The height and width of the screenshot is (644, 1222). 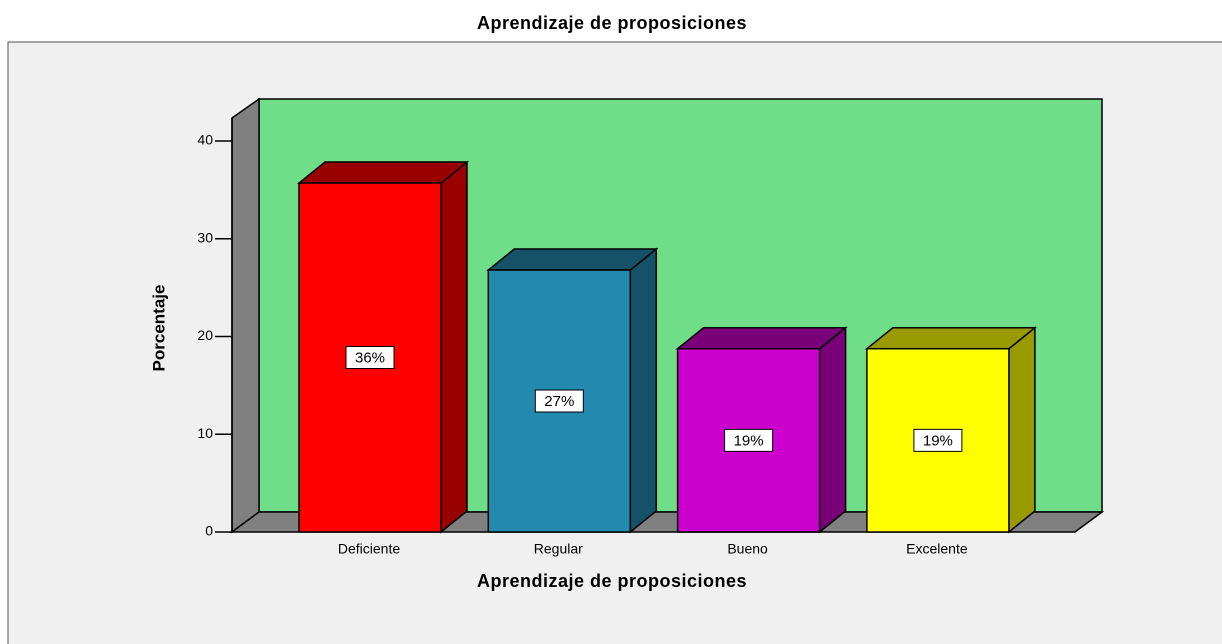 What do you see at coordinates (937, 549) in the screenshot?
I see `x-tick-label: Excelente` at bounding box center [937, 549].